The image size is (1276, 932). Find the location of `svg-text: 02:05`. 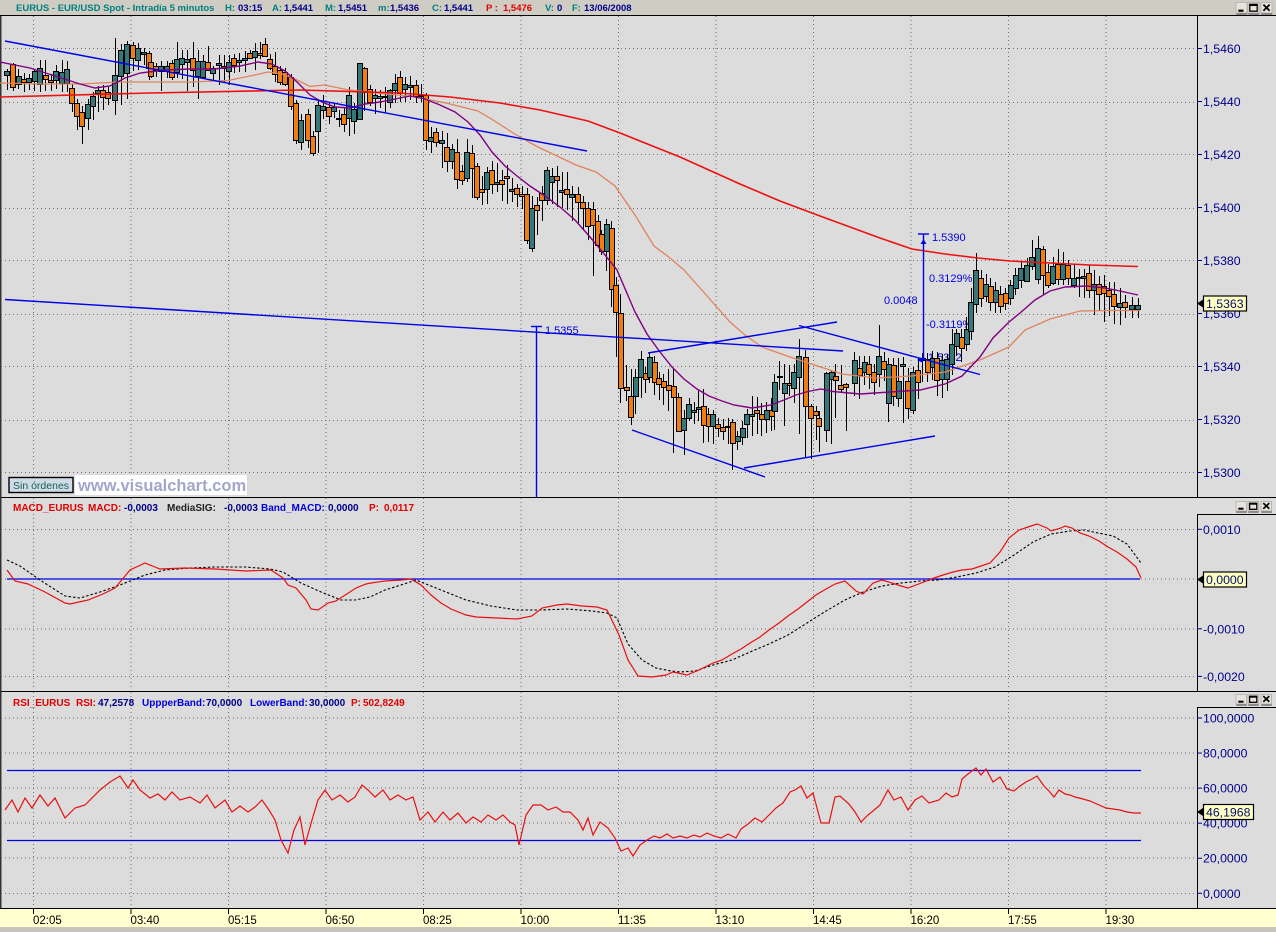

svg-text: 02:05 is located at coordinates (47, 921).